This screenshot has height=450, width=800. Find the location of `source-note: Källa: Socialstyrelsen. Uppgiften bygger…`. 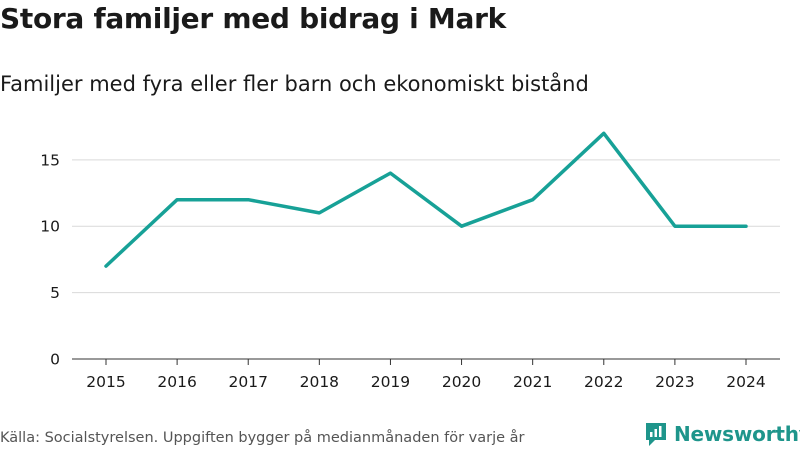

source-note: Källa: Socialstyrelsen. Uppgiften bygger… is located at coordinates (262, 438).